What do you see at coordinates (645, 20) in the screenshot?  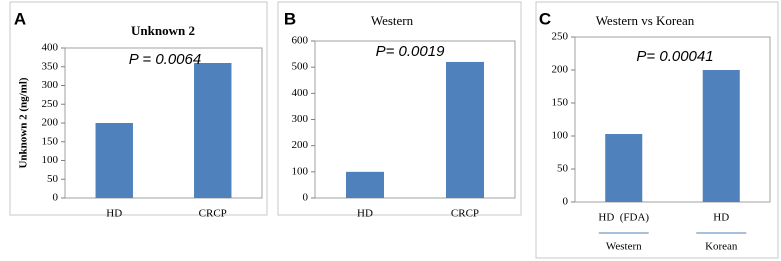 I see `chart-title: Western vs Korean` at bounding box center [645, 20].